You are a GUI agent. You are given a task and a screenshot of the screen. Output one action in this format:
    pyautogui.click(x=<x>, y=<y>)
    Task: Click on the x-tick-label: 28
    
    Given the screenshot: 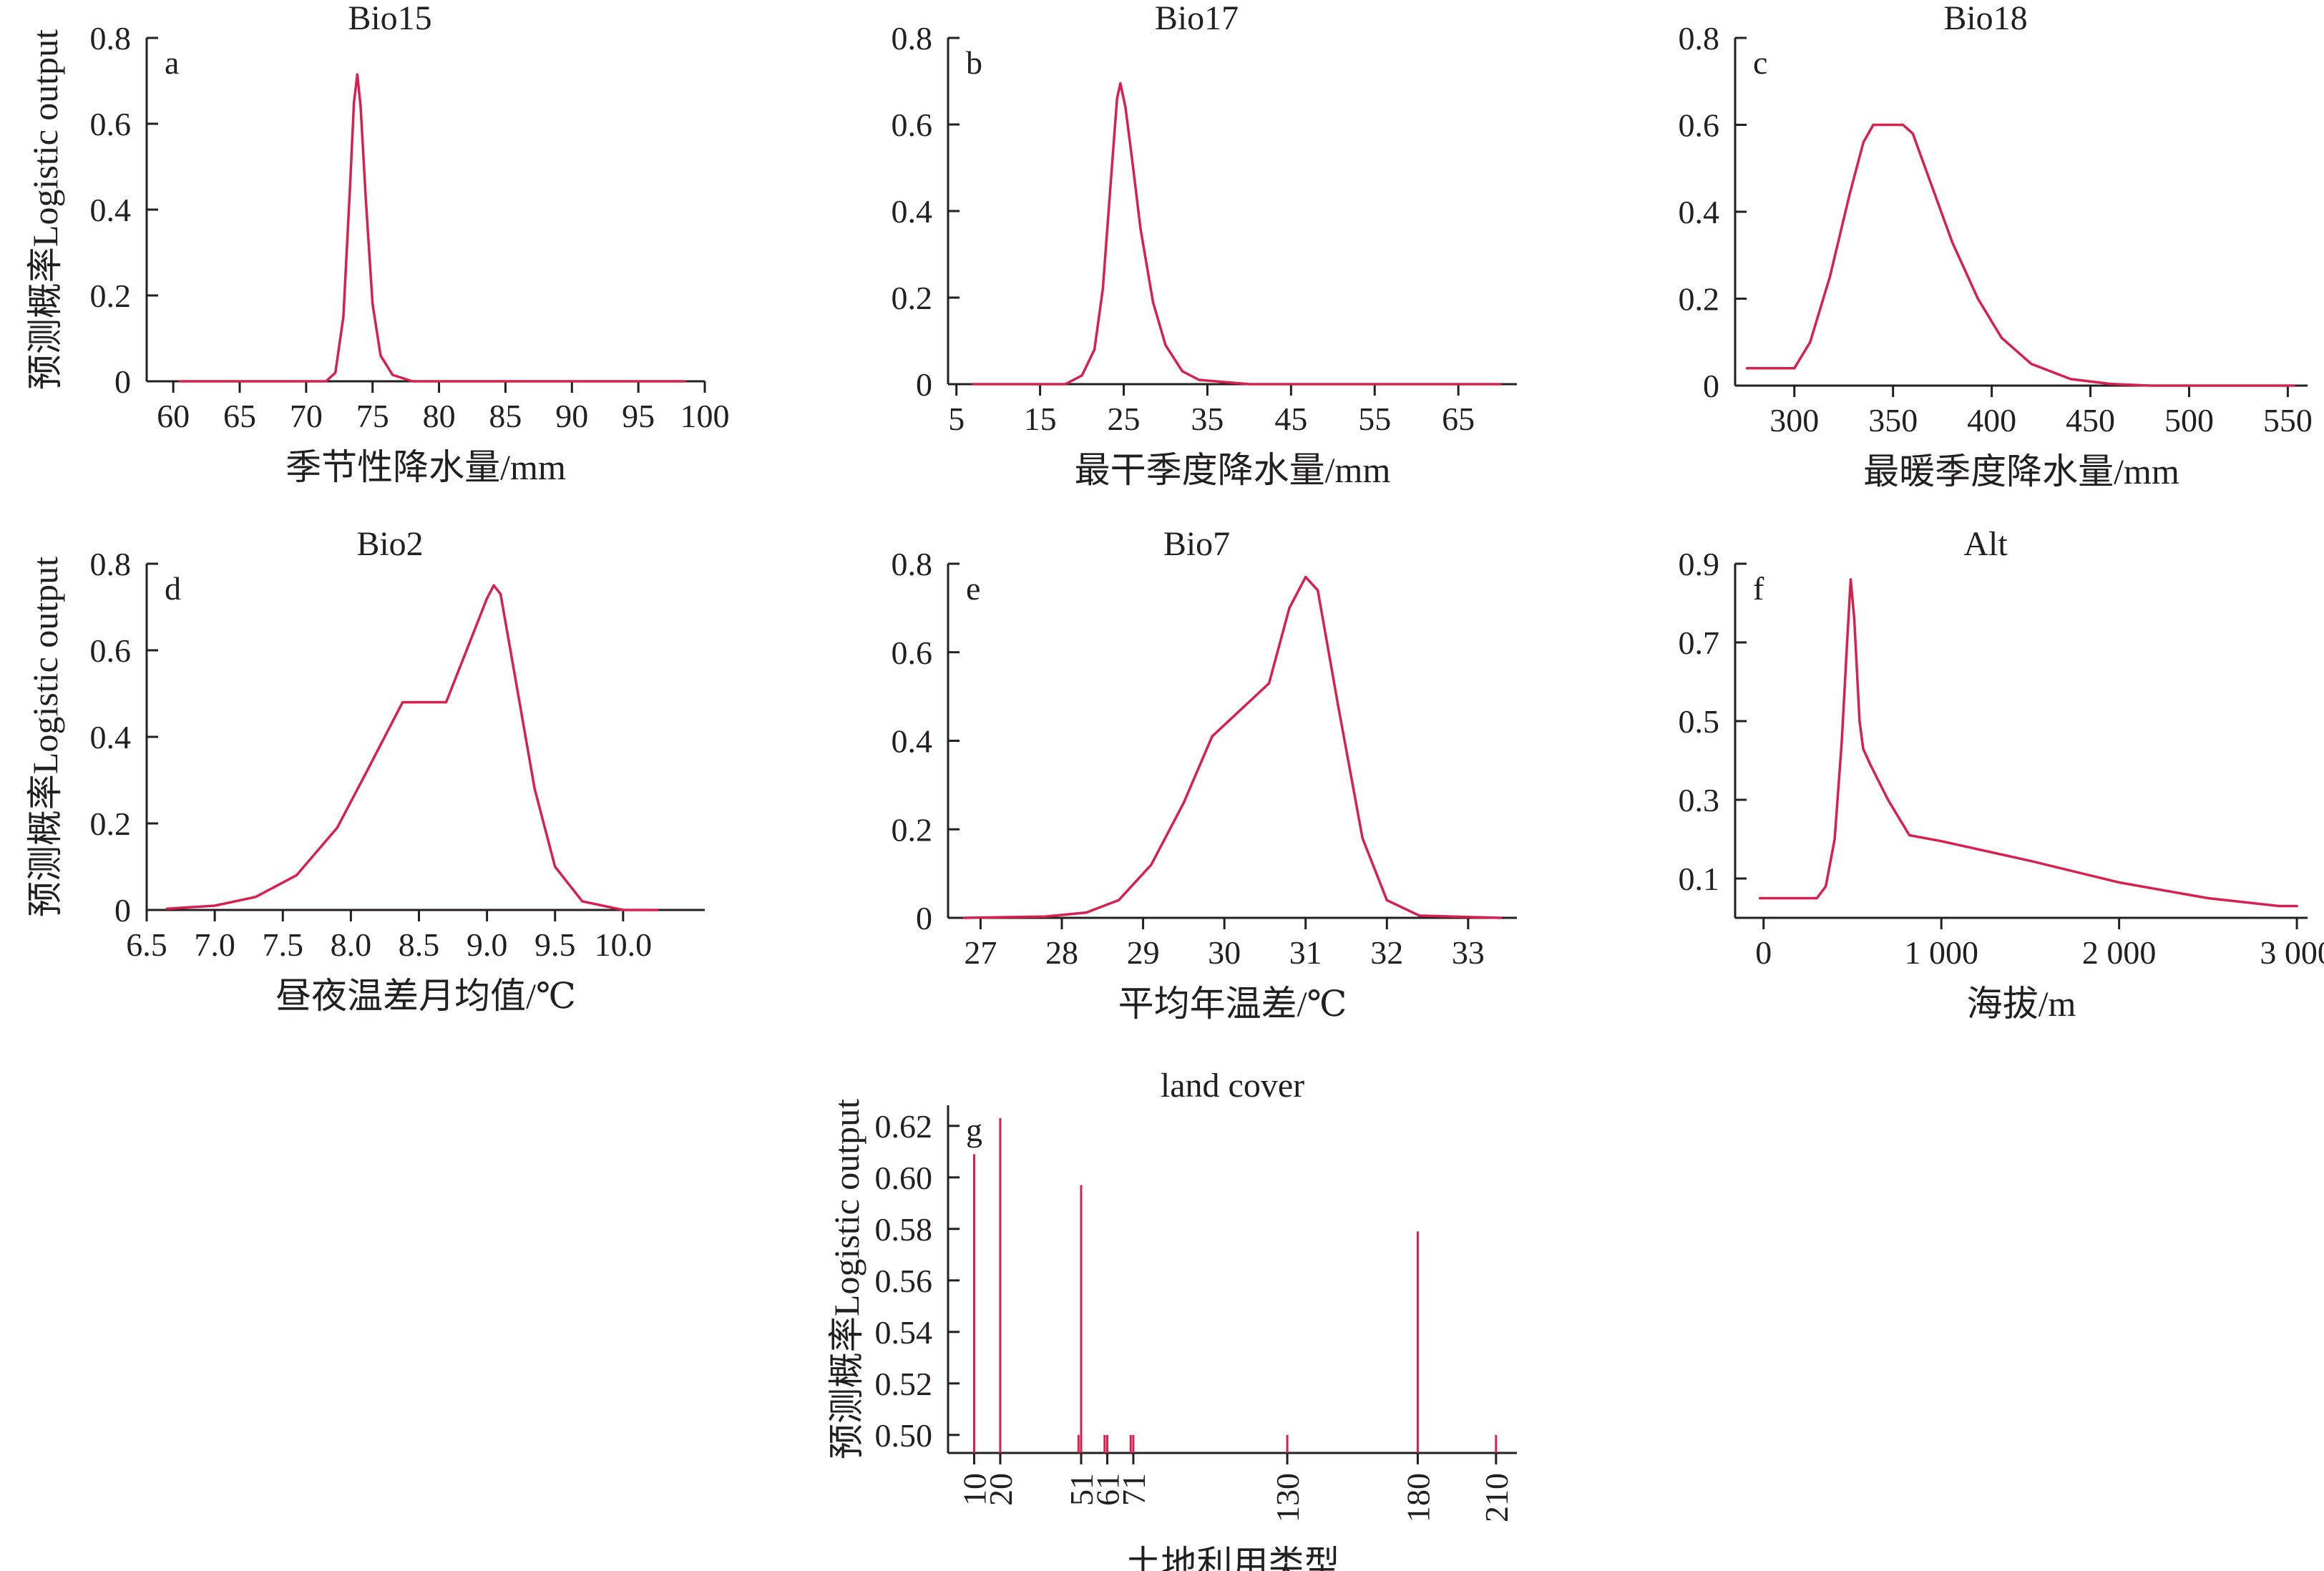 What is the action you would take?
    pyautogui.click(x=1061, y=953)
    